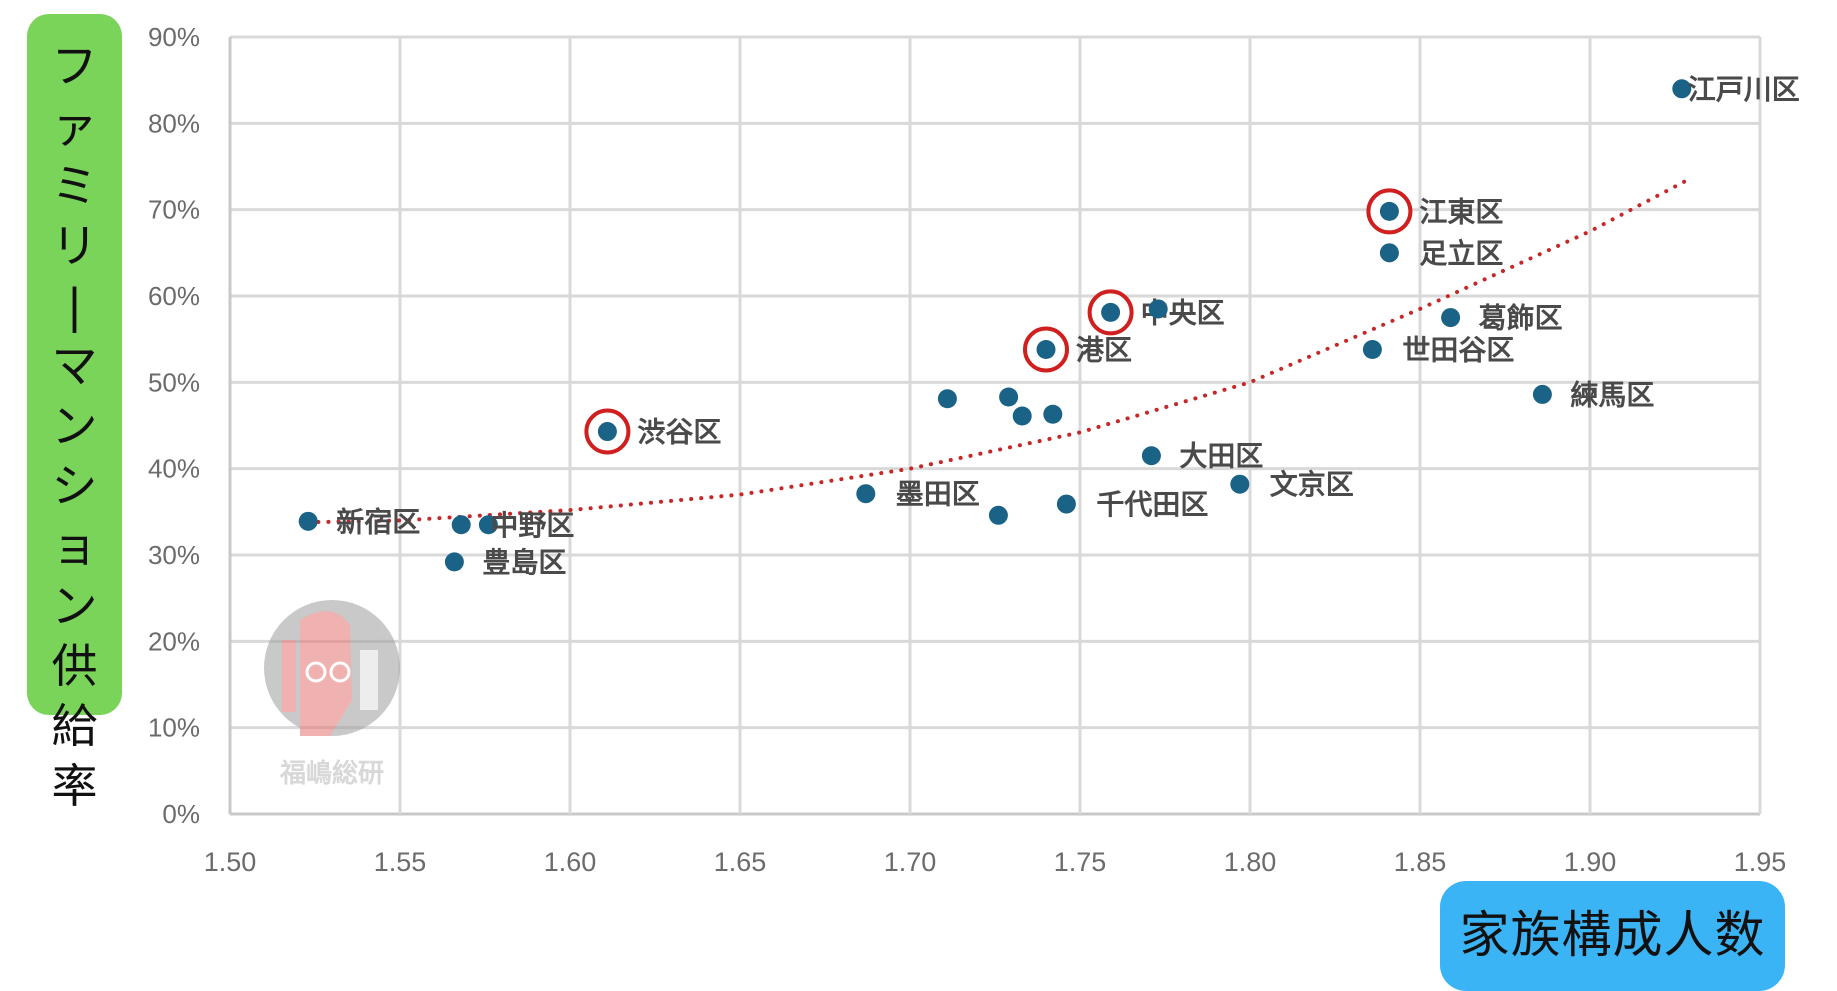 This screenshot has width=1837, height=991. What do you see at coordinates (174, 37) in the screenshot?
I see `y-tick-label: 90%` at bounding box center [174, 37].